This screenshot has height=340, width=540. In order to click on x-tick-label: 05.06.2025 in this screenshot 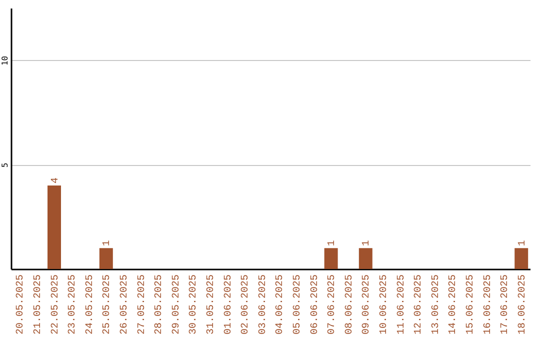, I will do `click(298, 304)`.